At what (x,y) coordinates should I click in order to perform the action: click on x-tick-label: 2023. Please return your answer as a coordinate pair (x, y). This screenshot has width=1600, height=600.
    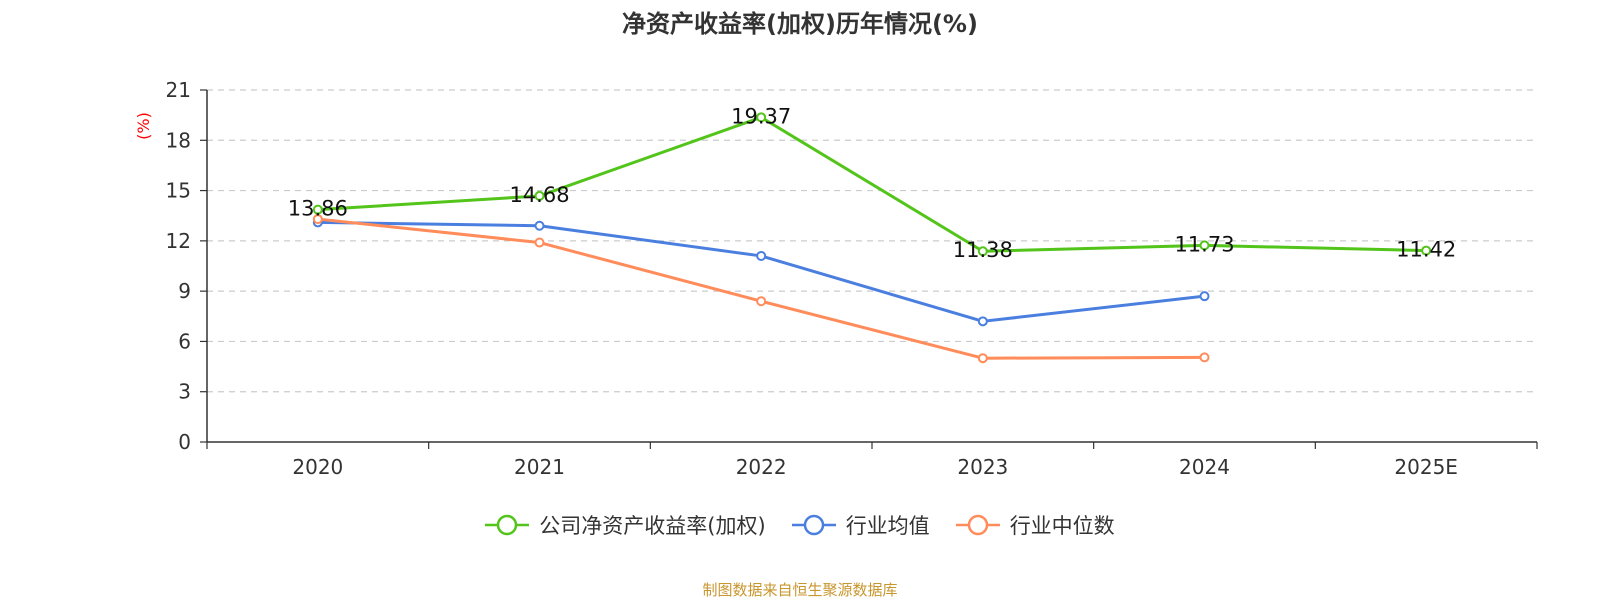
    Looking at the image, I should click on (982, 467).